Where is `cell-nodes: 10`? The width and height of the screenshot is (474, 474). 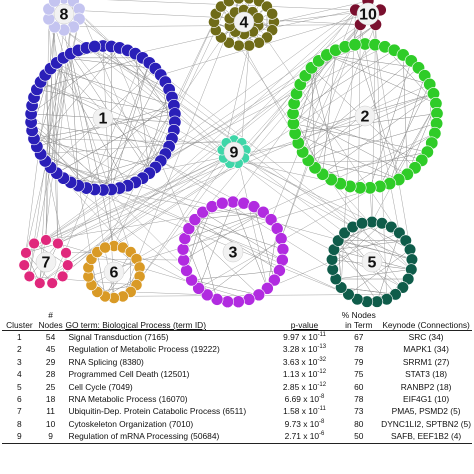 cell-nodes: 10 is located at coordinates (50, 423).